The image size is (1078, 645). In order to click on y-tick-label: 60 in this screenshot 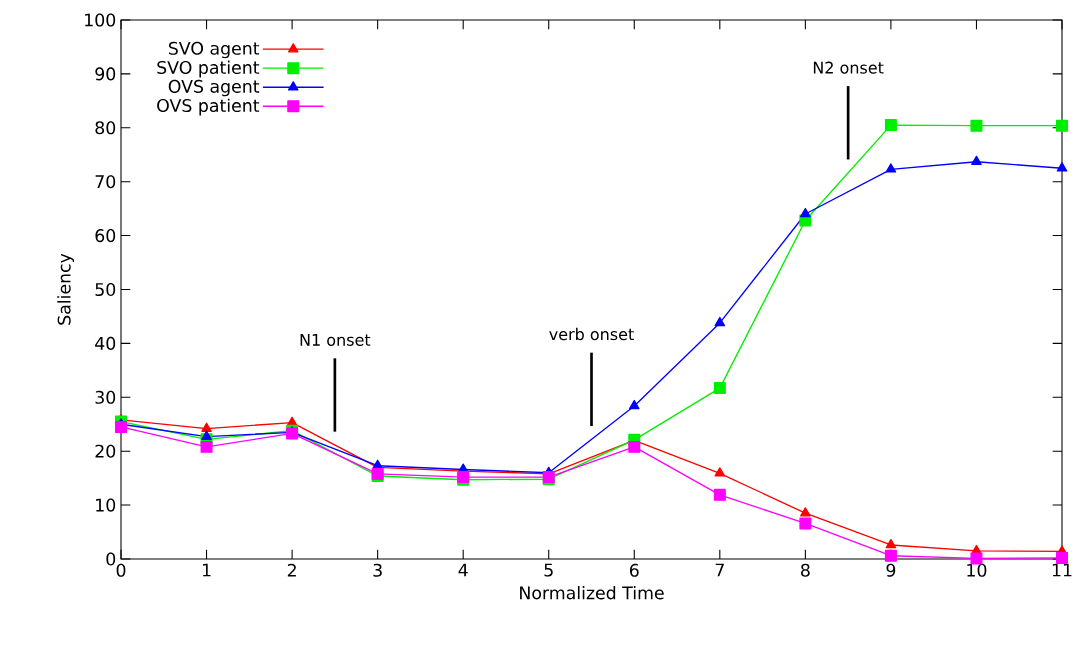, I will do `click(105, 236)`.